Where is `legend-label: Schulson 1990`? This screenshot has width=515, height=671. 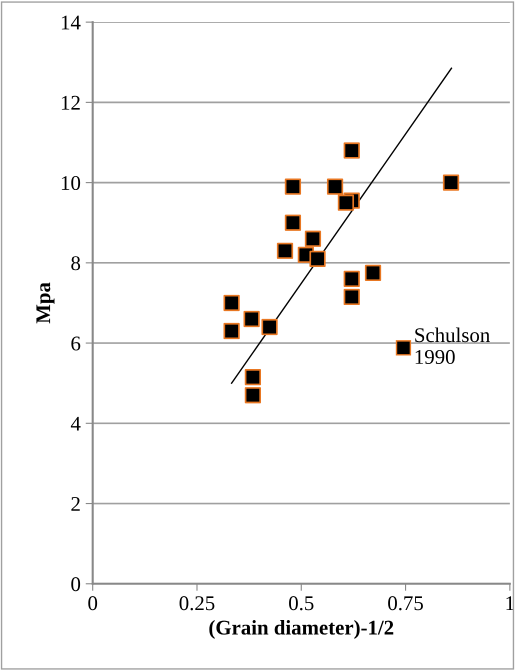
legend-label: Schulson 1990 is located at coordinates (452, 346).